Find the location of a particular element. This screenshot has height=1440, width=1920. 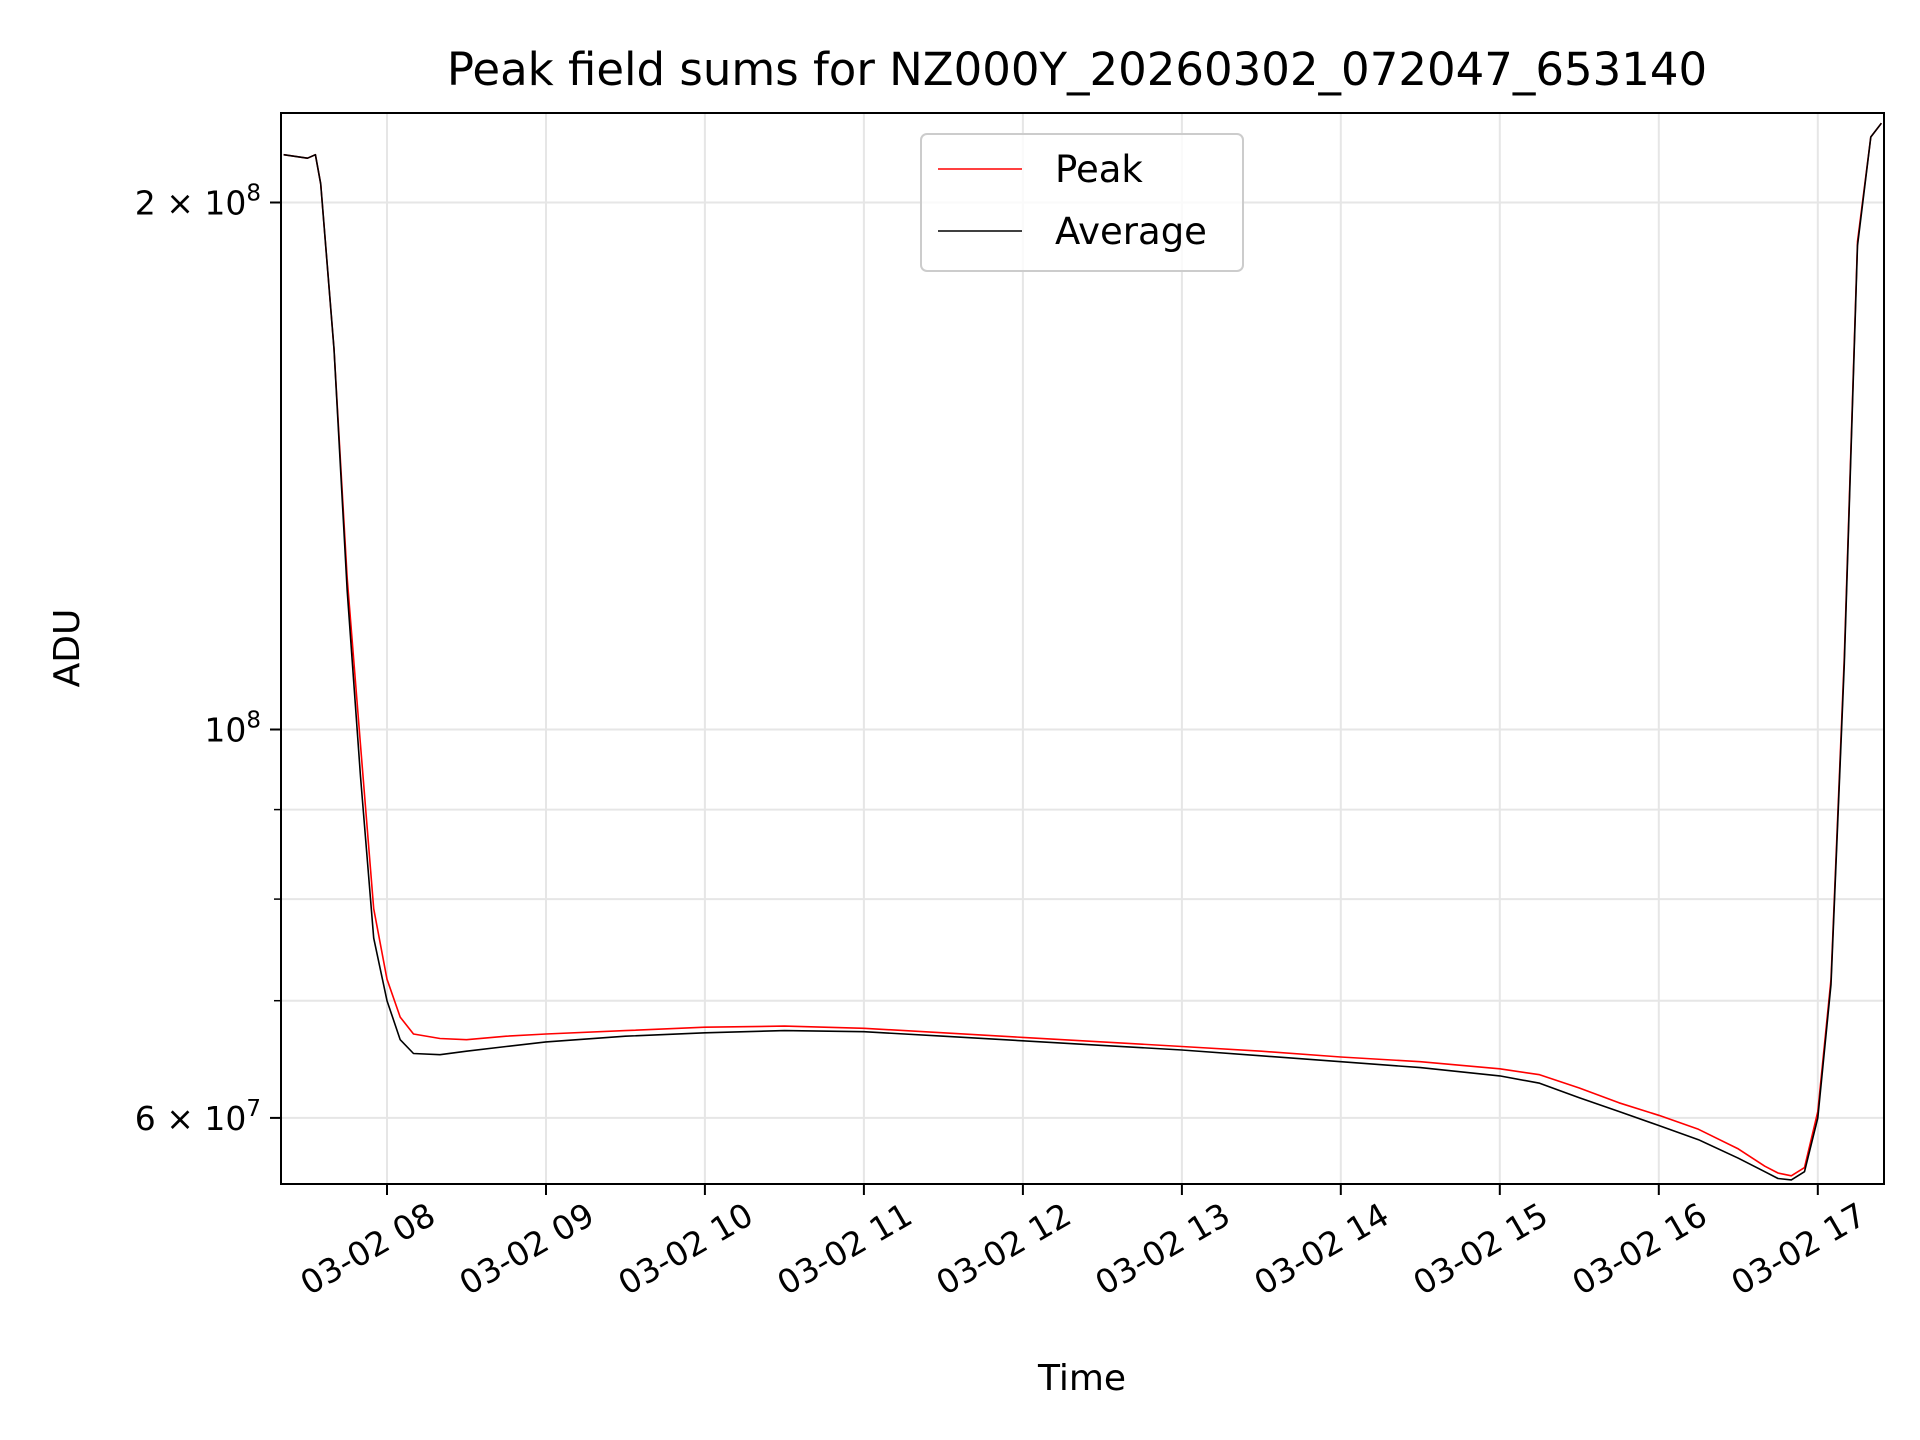

y-tick-base: 10 is located at coordinates (225, 730).